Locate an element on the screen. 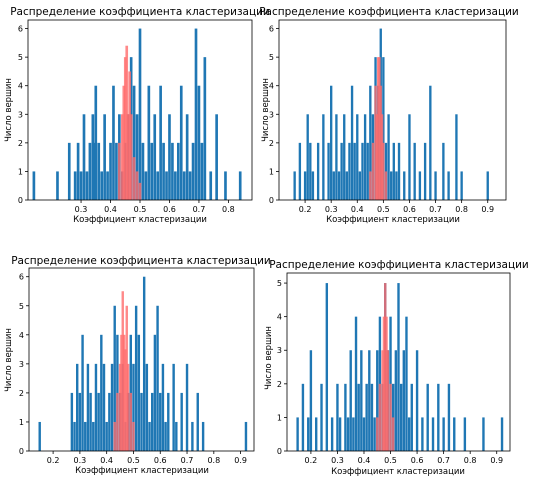 The image size is (544, 482). x-tick-label: 0.3 is located at coordinates (81, 209).